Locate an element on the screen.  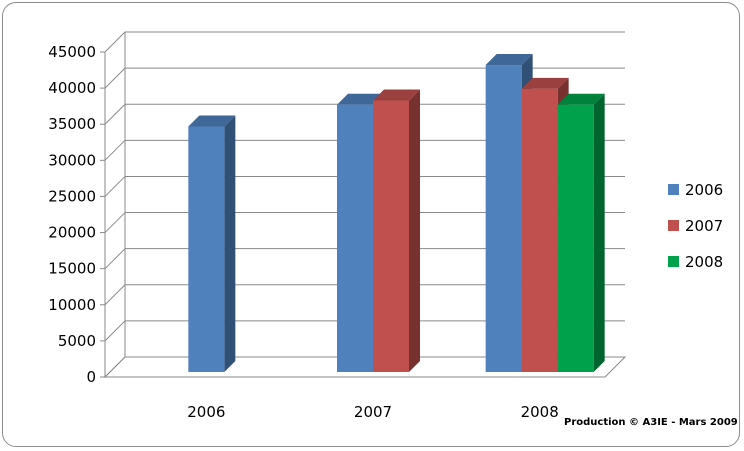
legend-item-2008: 2008 is located at coordinates (695, 262).